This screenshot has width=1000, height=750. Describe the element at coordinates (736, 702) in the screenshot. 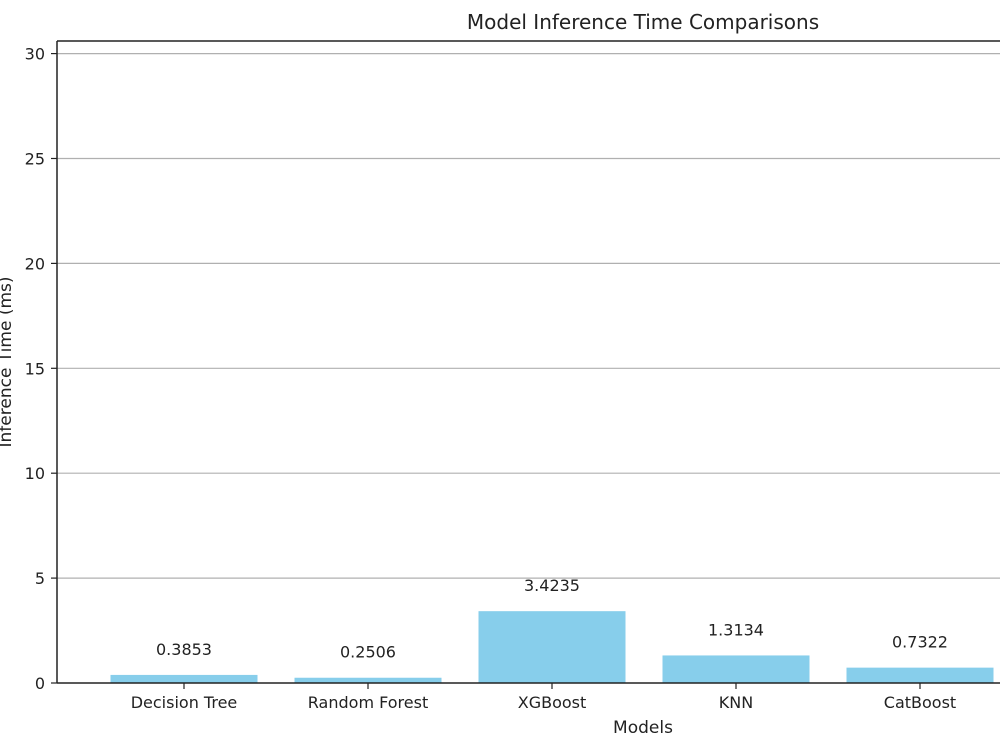

I see `x-tick-label: KNN` at that location.